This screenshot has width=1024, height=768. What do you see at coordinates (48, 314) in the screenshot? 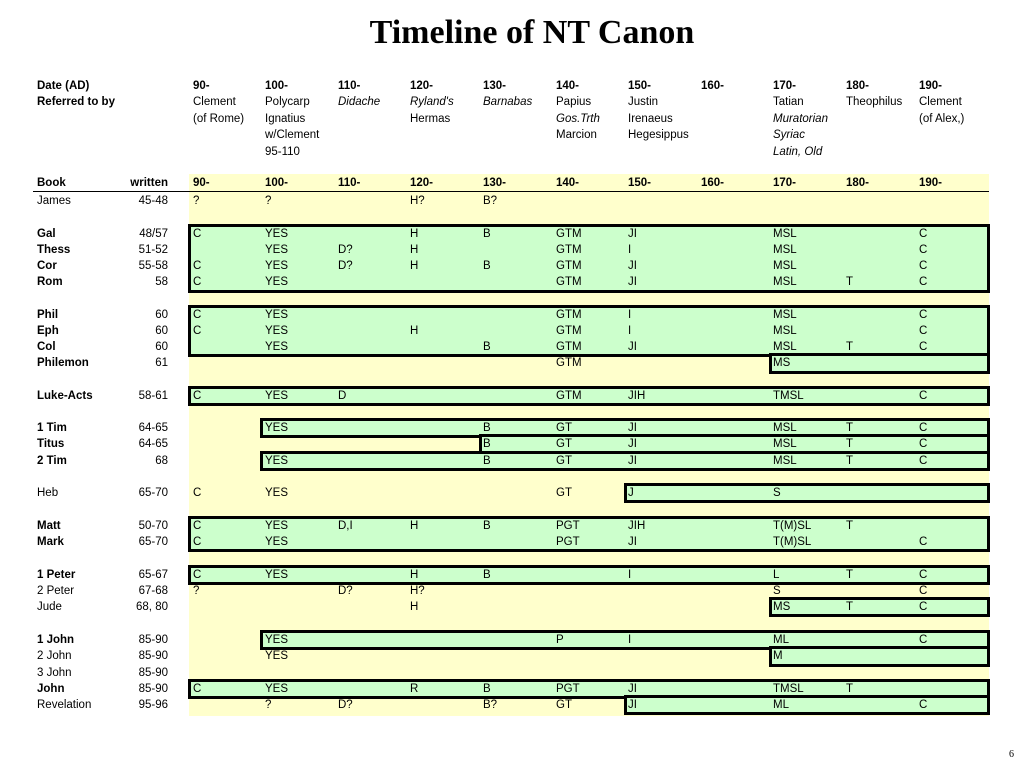
I see `book-name: Phil` at bounding box center [48, 314].